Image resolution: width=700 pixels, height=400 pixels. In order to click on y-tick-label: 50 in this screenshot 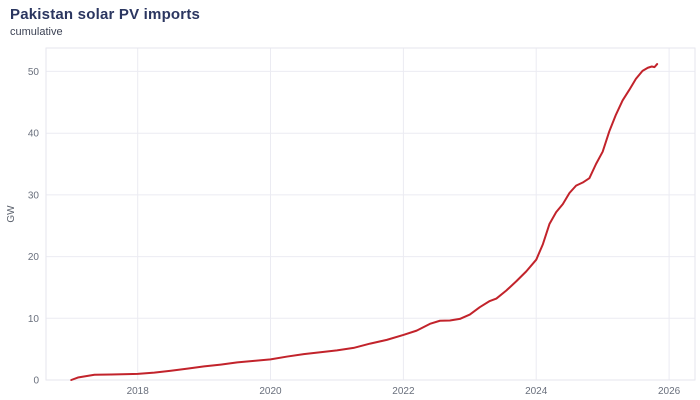, I will do `click(34, 72)`.